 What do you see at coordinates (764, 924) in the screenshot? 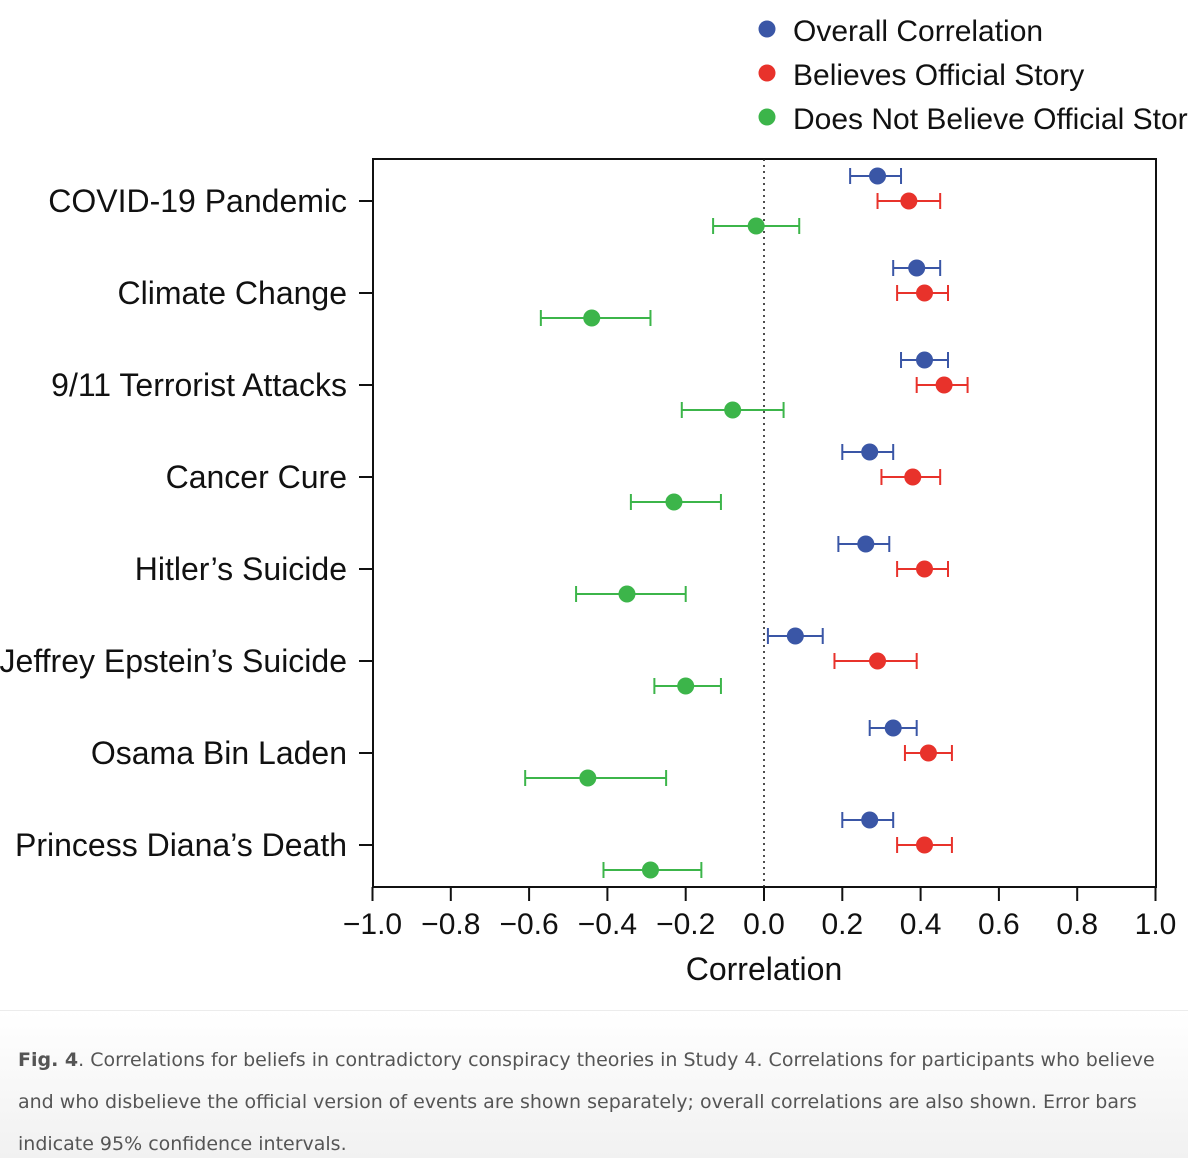
I see `x-tick-label: 0.0` at bounding box center [764, 924].